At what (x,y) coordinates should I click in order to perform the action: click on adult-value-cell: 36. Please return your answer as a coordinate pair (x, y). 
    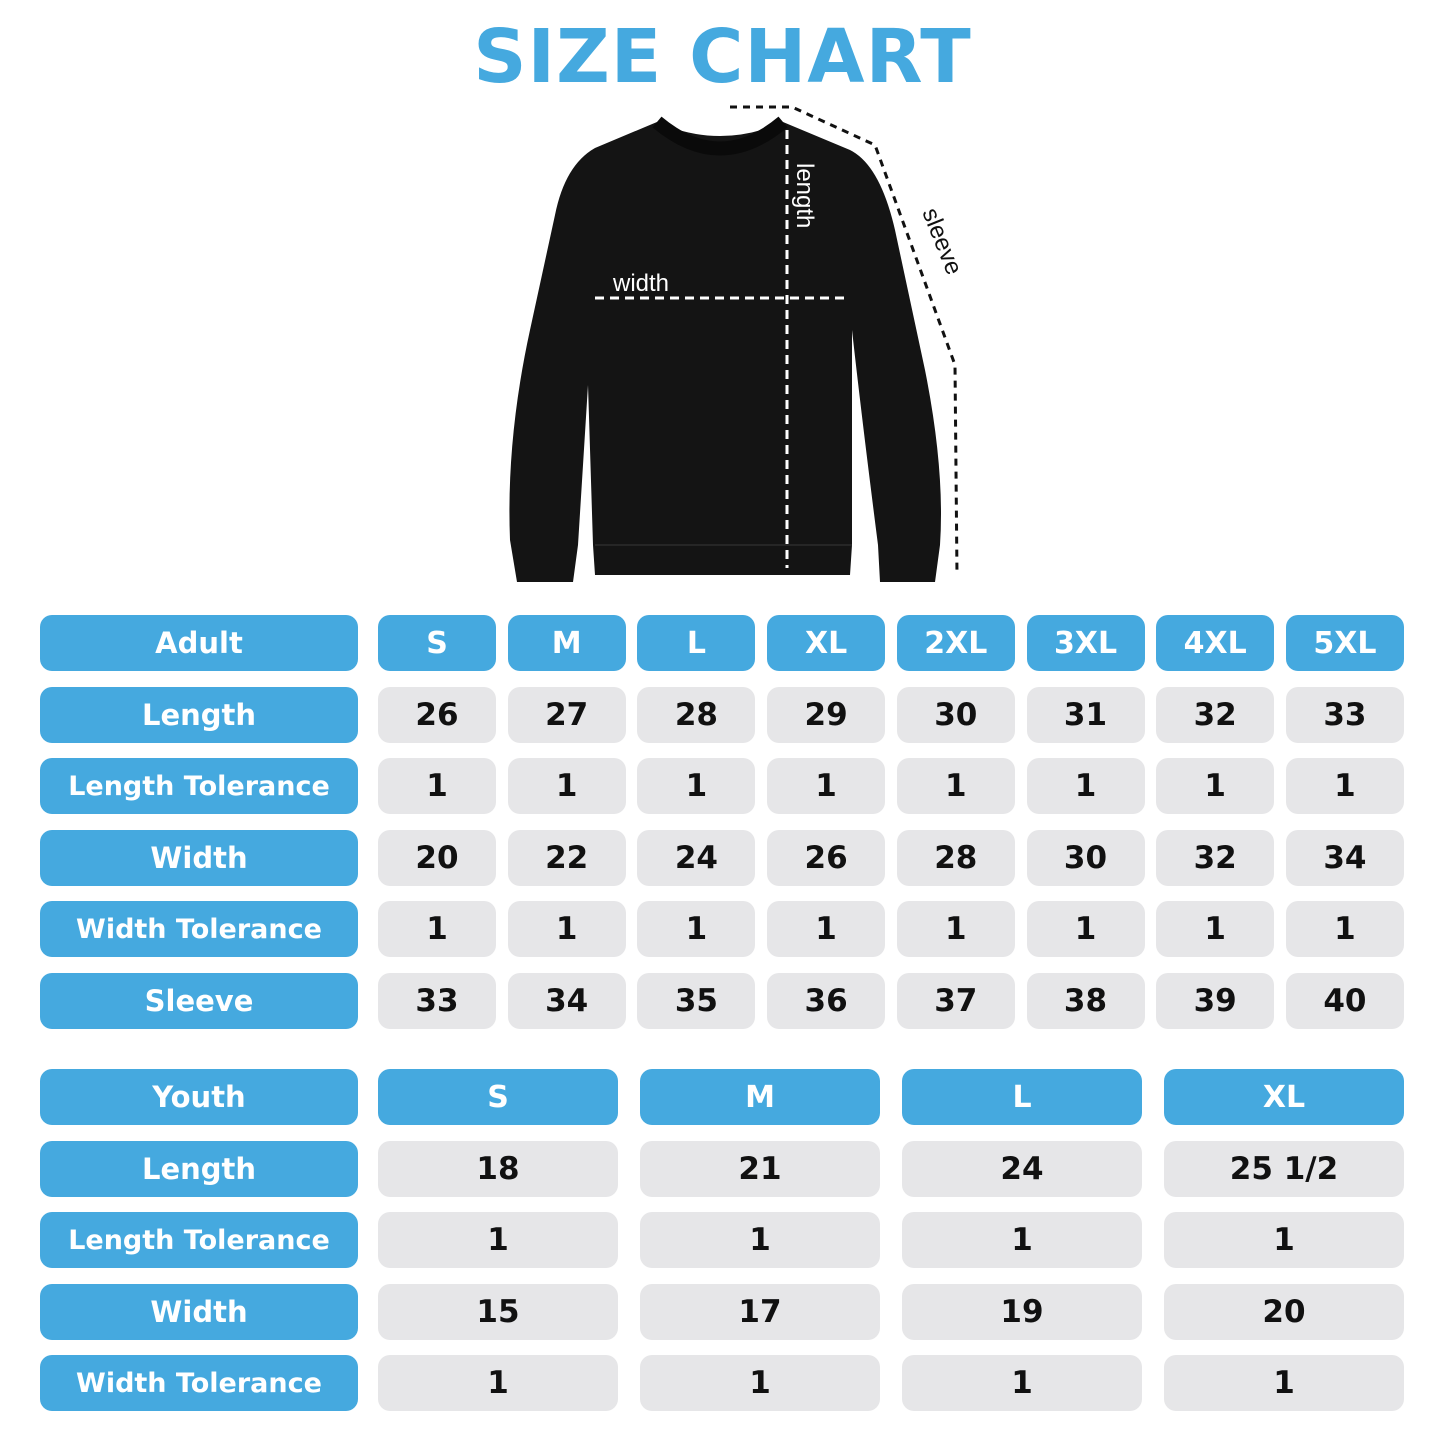
    Looking at the image, I should click on (826, 1000).